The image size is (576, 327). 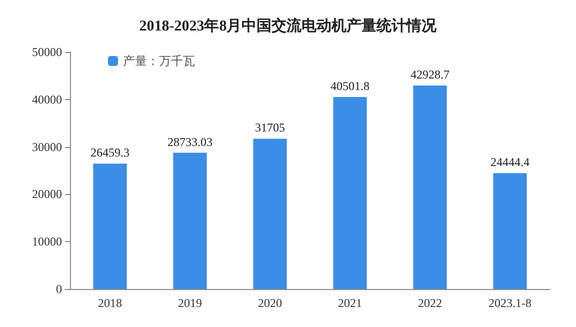 What do you see at coordinates (270, 127) in the screenshot?
I see `data-label: 31705` at bounding box center [270, 127].